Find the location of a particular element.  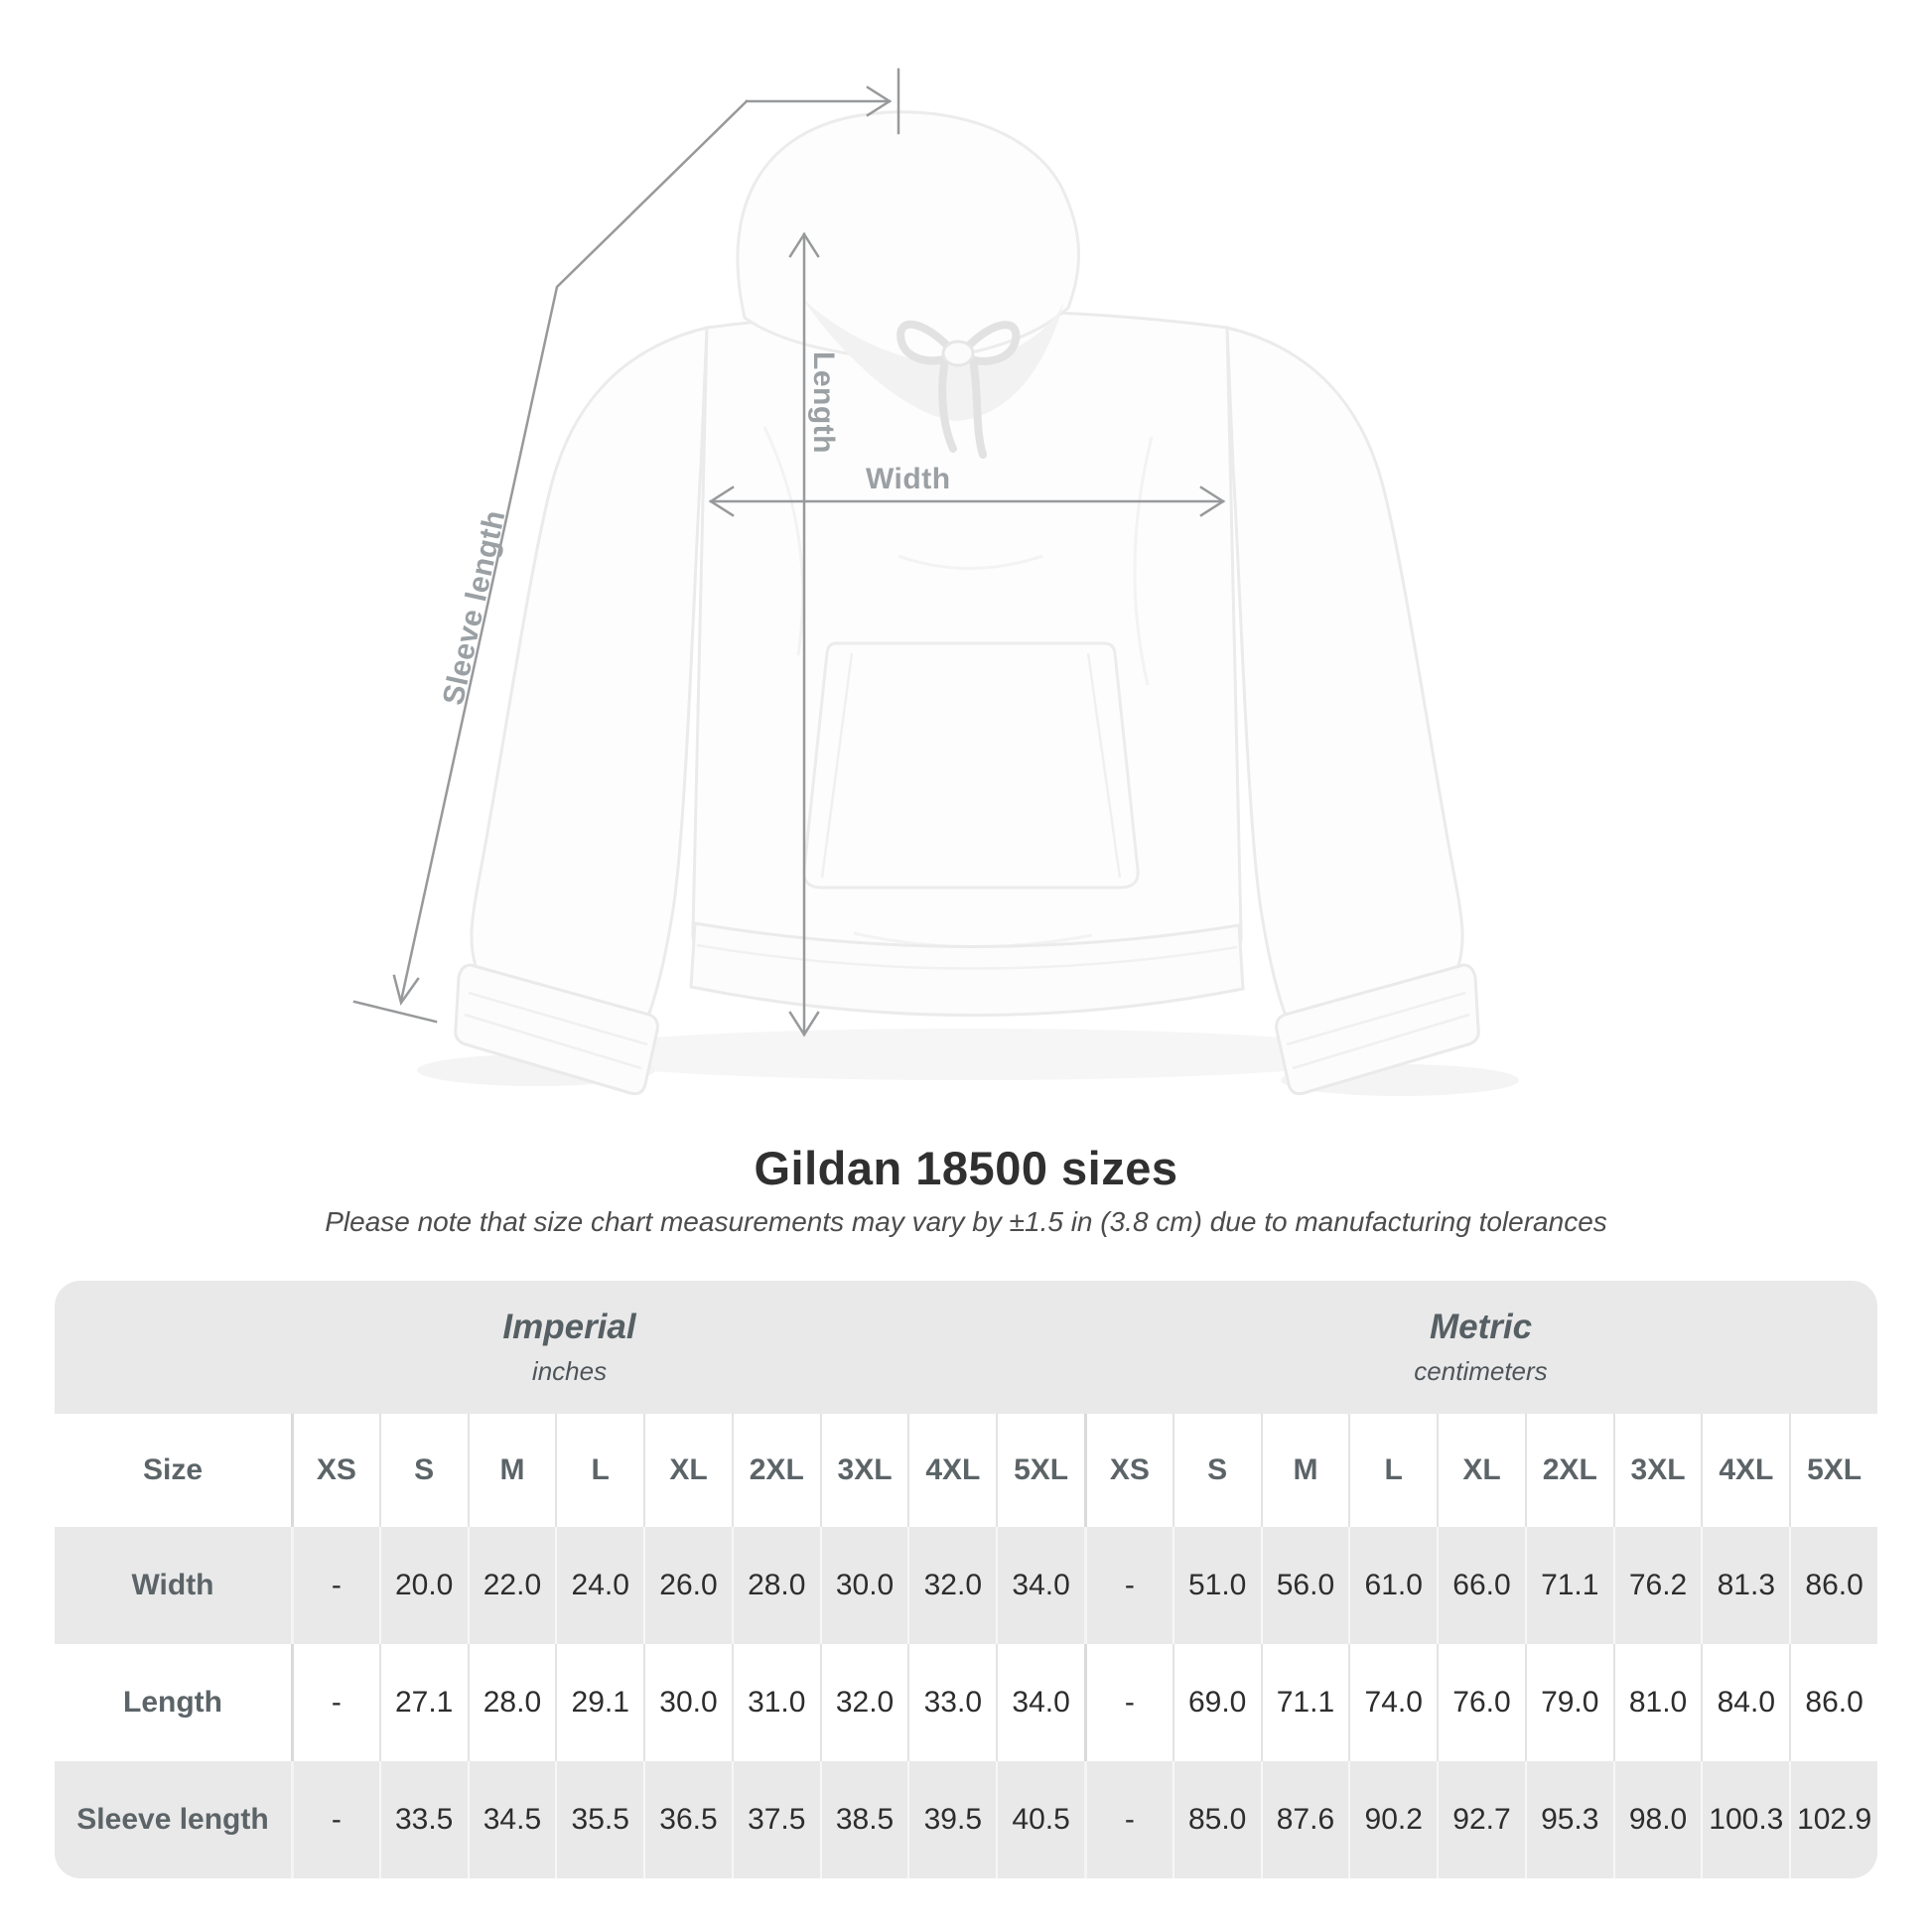

left-cuff is located at coordinates (557, 1029).